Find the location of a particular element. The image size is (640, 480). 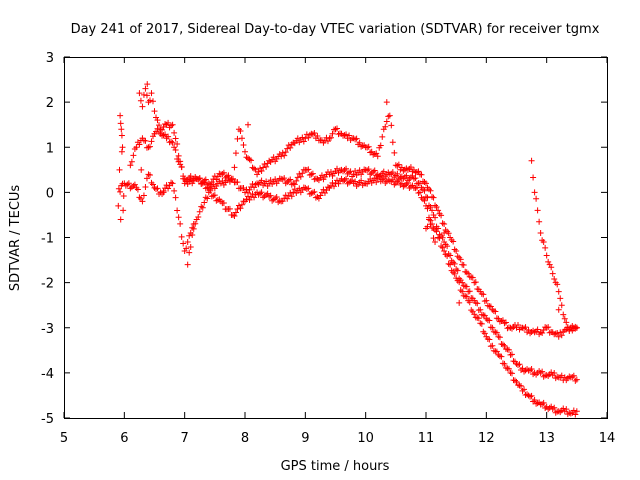

y-tick-label: -5 is located at coordinates (47, 419).